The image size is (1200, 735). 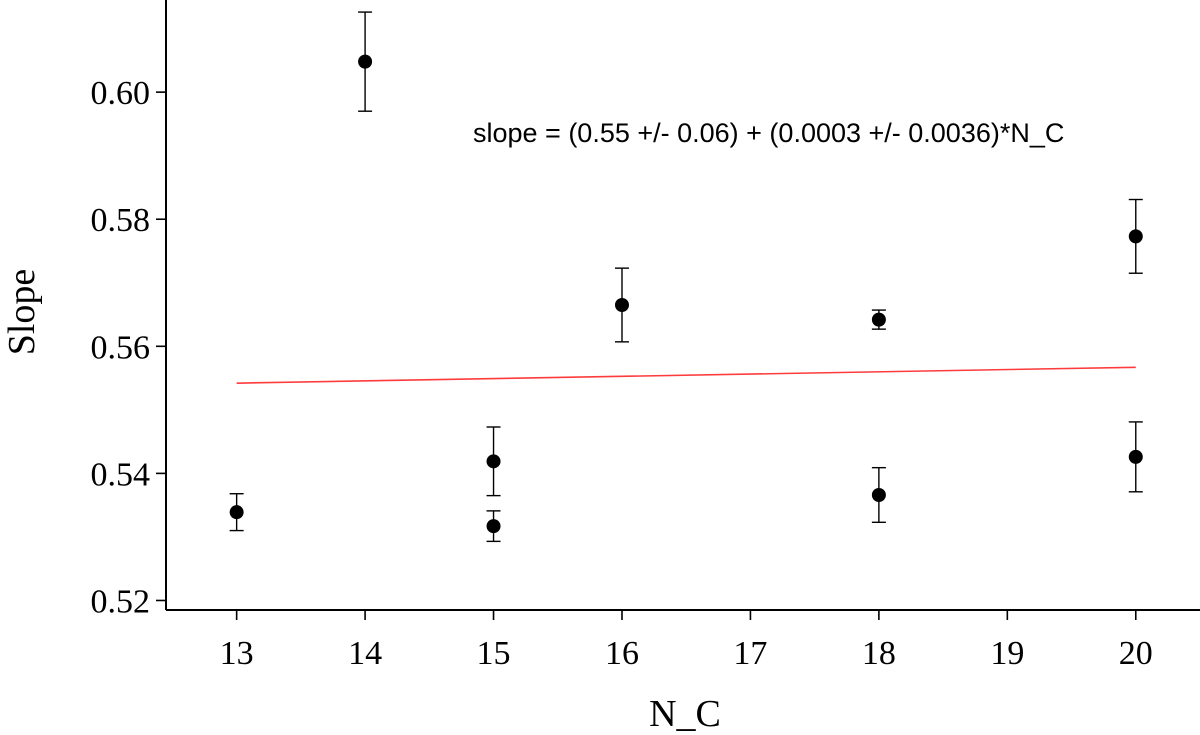 I want to click on x-tick-label: 13, so click(x=237, y=653).